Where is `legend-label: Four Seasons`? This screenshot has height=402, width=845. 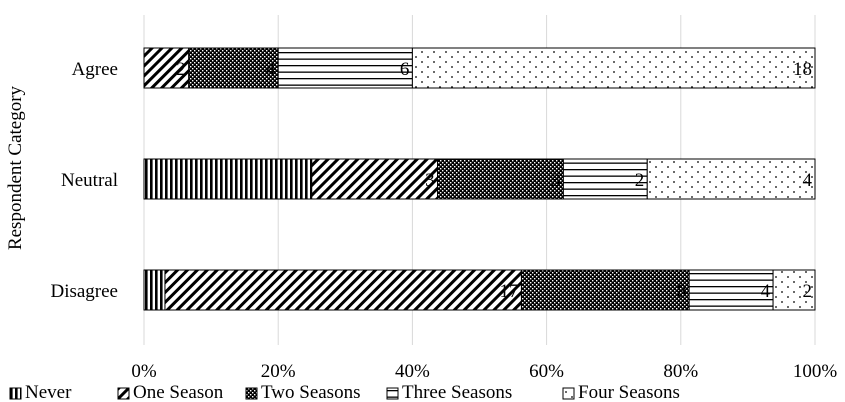 legend-label: Four Seasons is located at coordinates (629, 392).